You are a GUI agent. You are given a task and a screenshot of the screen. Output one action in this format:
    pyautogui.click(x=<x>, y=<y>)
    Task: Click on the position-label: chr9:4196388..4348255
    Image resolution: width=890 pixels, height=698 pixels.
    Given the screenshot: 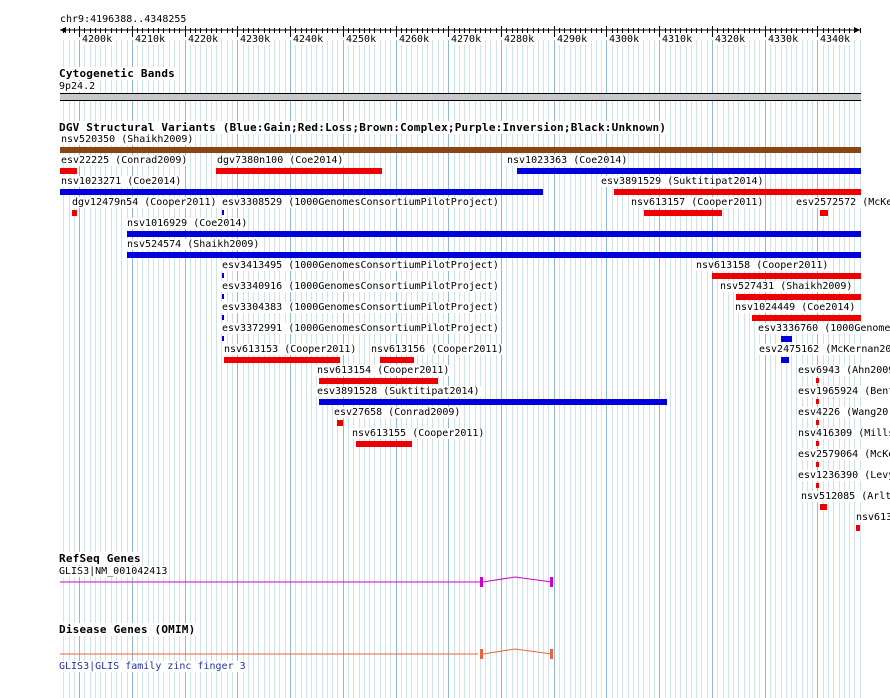 What is the action you would take?
    pyautogui.click(x=123, y=19)
    